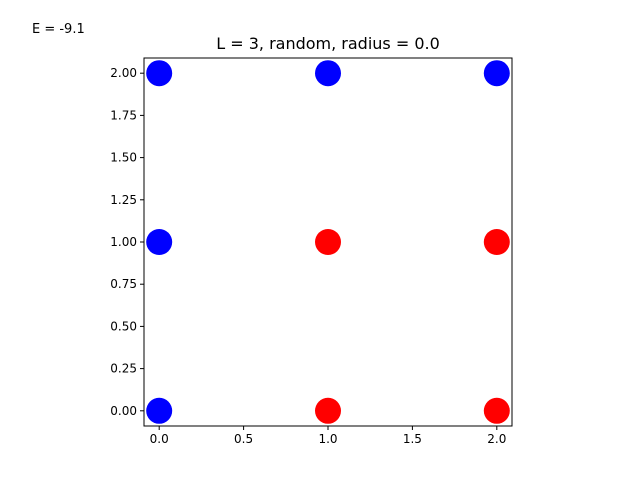  What do you see at coordinates (123, 242) in the screenshot?
I see `y-tick-label: 1.00` at bounding box center [123, 242].